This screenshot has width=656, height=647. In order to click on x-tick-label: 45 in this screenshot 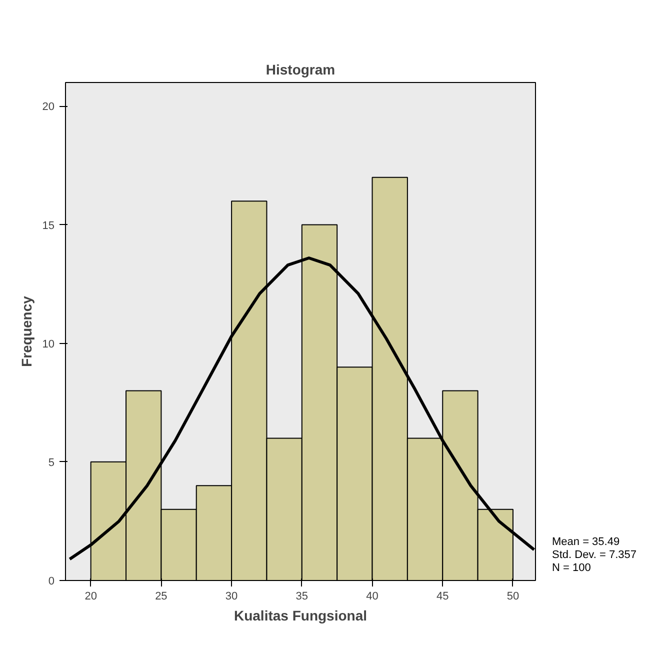, I will do `click(442, 596)`.